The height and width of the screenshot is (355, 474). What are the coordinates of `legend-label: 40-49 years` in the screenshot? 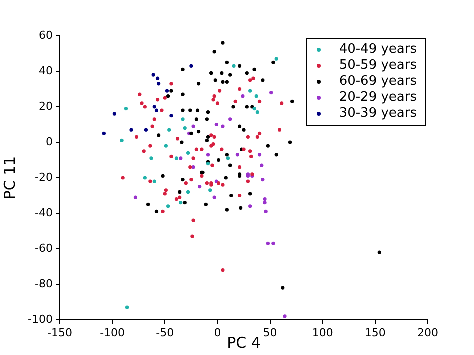 It's located at (378, 50).